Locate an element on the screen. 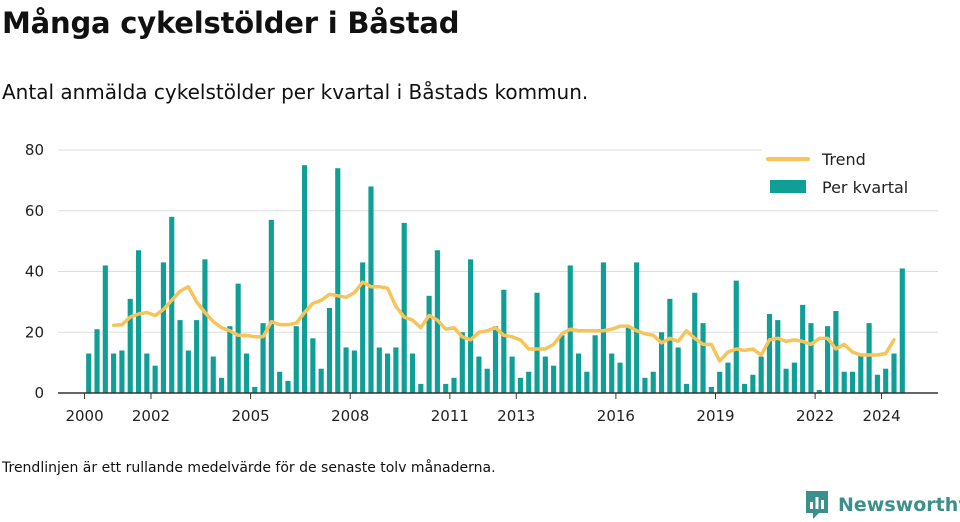 The width and height of the screenshot is (960, 522). bar-2006-Q3 is located at coordinates (304, 279).